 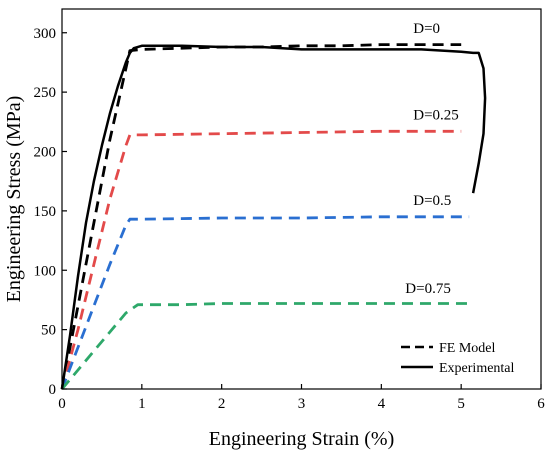 I want to click on y-tick-label: 0, so click(x=53, y=390).